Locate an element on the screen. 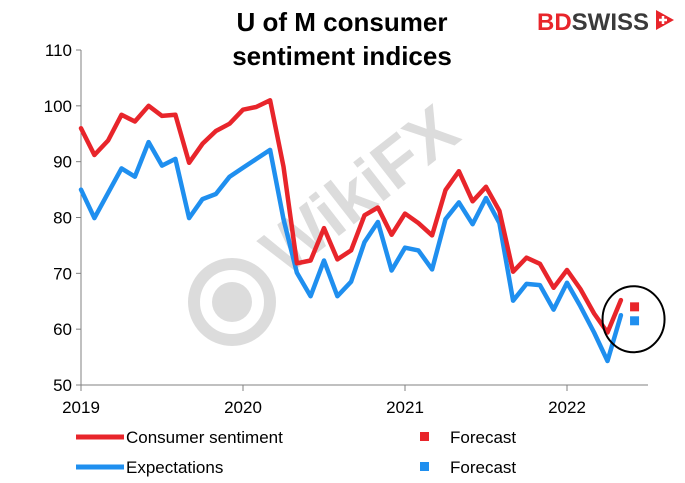  forecast-highlight-circle is located at coordinates (633, 319).